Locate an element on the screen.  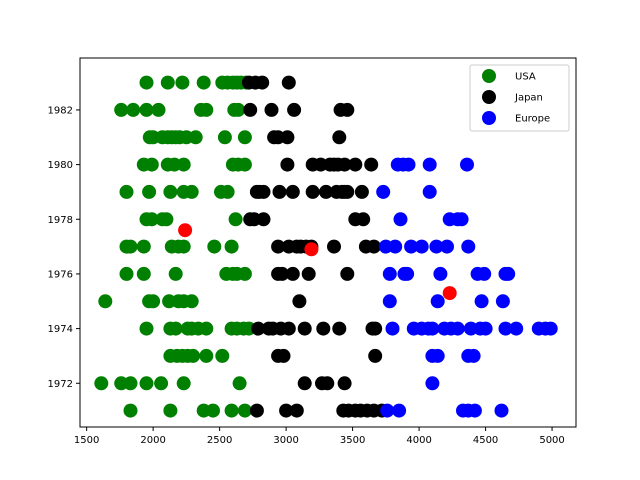
x-tick-label: 3000 is located at coordinates (285, 440).